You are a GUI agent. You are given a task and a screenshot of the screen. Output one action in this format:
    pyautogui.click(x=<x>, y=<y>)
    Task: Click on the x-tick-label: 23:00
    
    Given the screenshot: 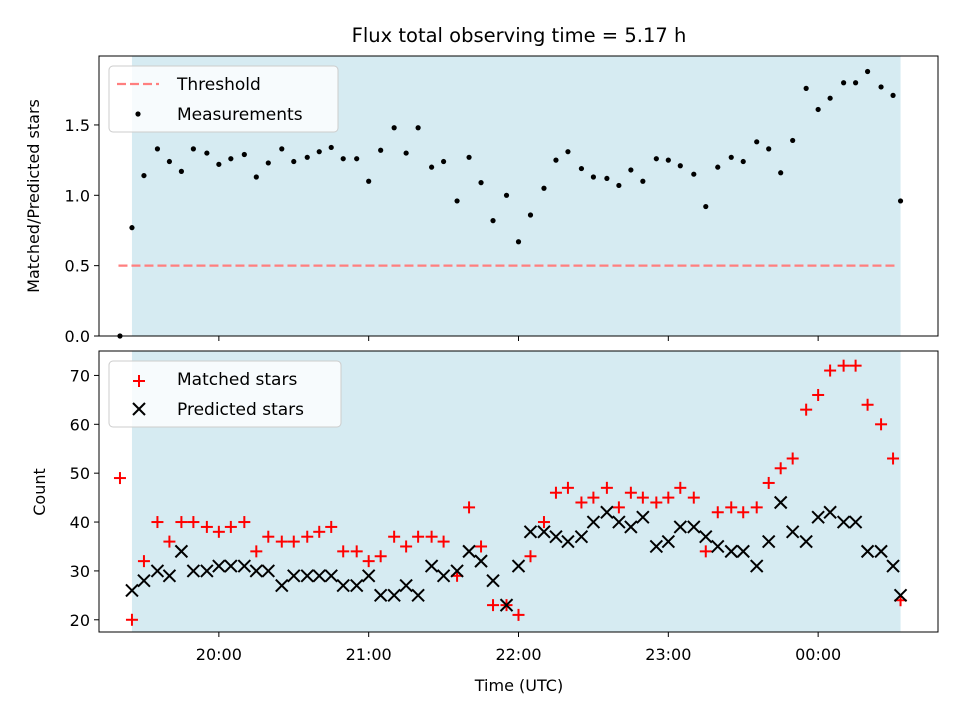 What is the action you would take?
    pyautogui.click(x=668, y=654)
    